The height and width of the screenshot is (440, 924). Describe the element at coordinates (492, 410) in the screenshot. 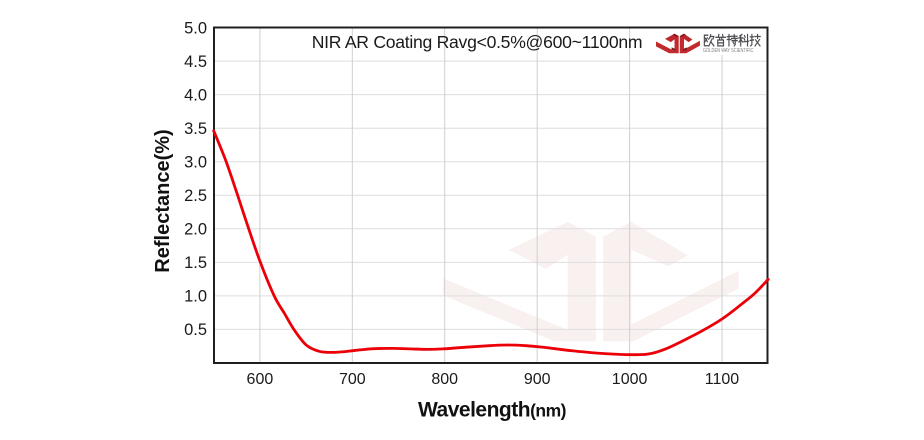

I see `svg-text: Wavelength(nm)` at that location.